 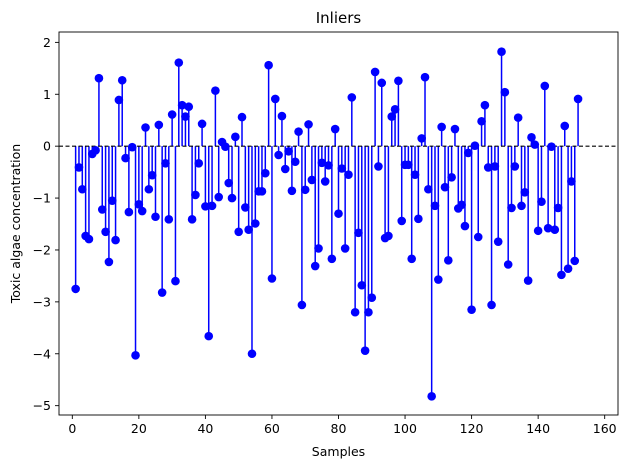 I want to click on x-tick-label: 40, so click(x=205, y=428).